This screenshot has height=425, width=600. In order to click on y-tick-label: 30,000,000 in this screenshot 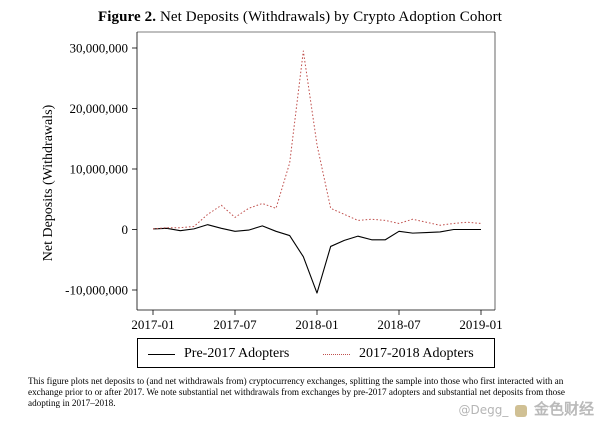, I will do `click(99, 48)`.